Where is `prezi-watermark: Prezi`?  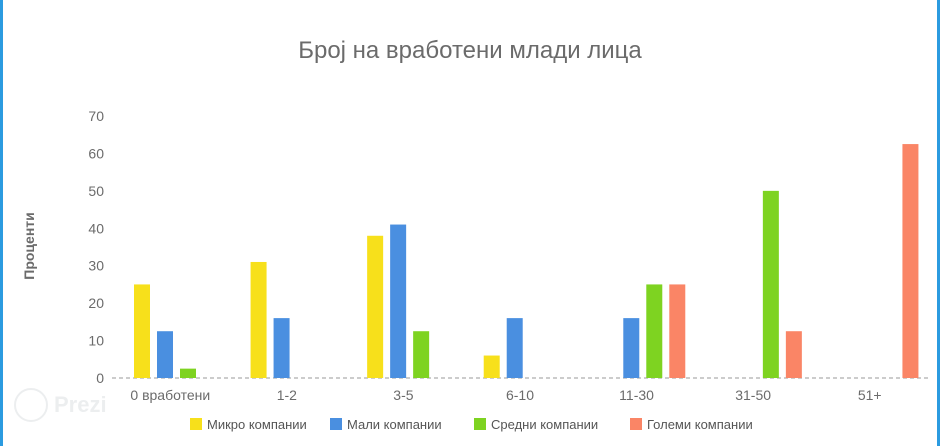 prezi-watermark: Prezi is located at coordinates (60, 405).